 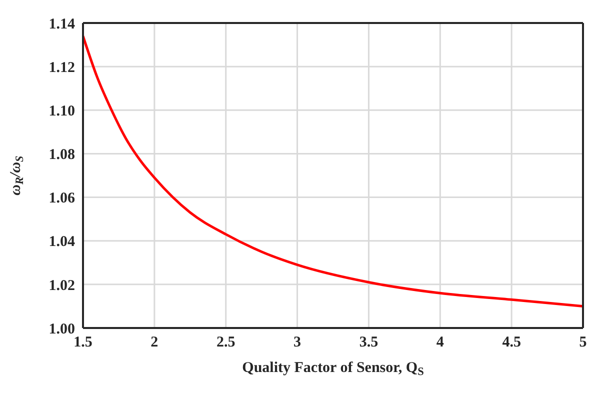 I want to click on y-tick-label: 1.08, so click(x=61, y=155).